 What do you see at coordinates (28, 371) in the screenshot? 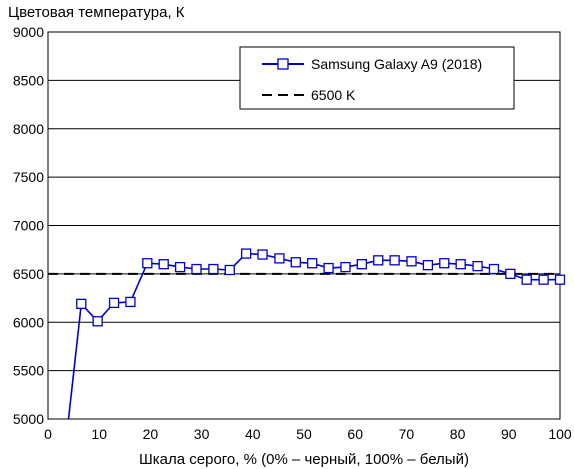
I see `y-tick-label: 5500` at bounding box center [28, 371].